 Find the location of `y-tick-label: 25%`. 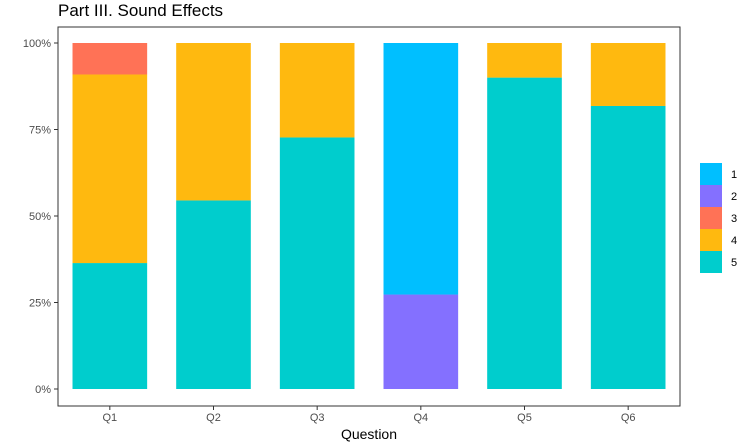

y-tick-label: 25% is located at coordinates (40, 304).